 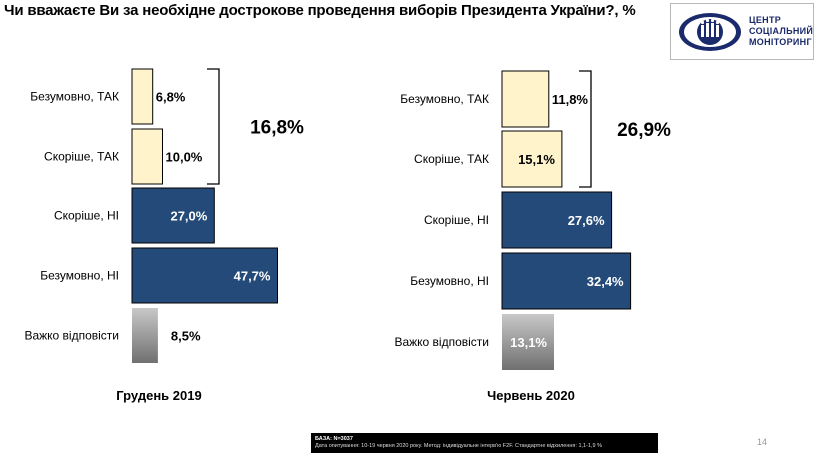 What do you see at coordinates (586, 220) in the screenshot?
I see `data-label: 27,6%` at bounding box center [586, 220].